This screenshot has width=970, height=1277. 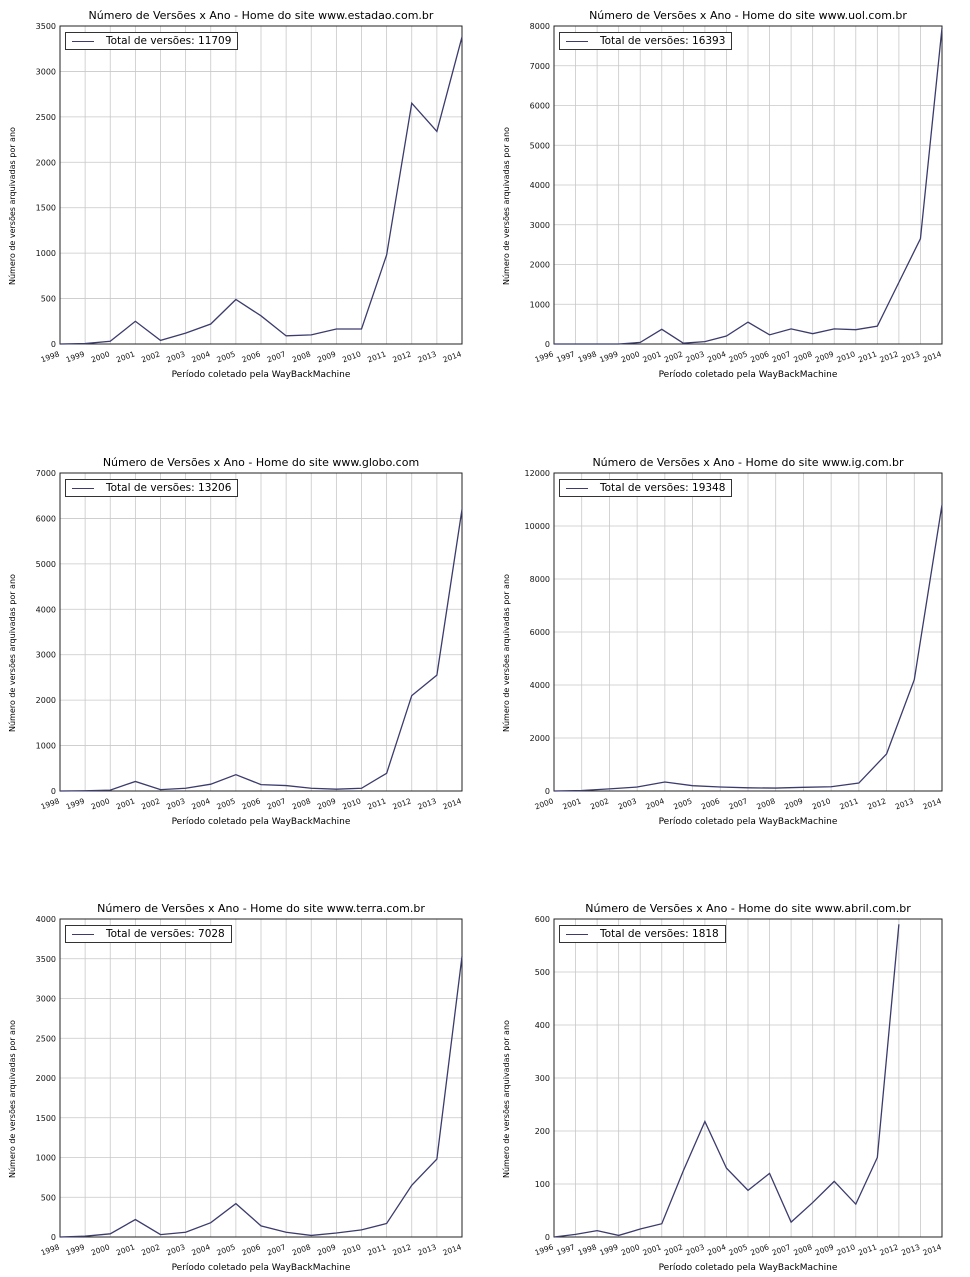 I want to click on legend: Total de versões: 13206, so click(x=152, y=488).